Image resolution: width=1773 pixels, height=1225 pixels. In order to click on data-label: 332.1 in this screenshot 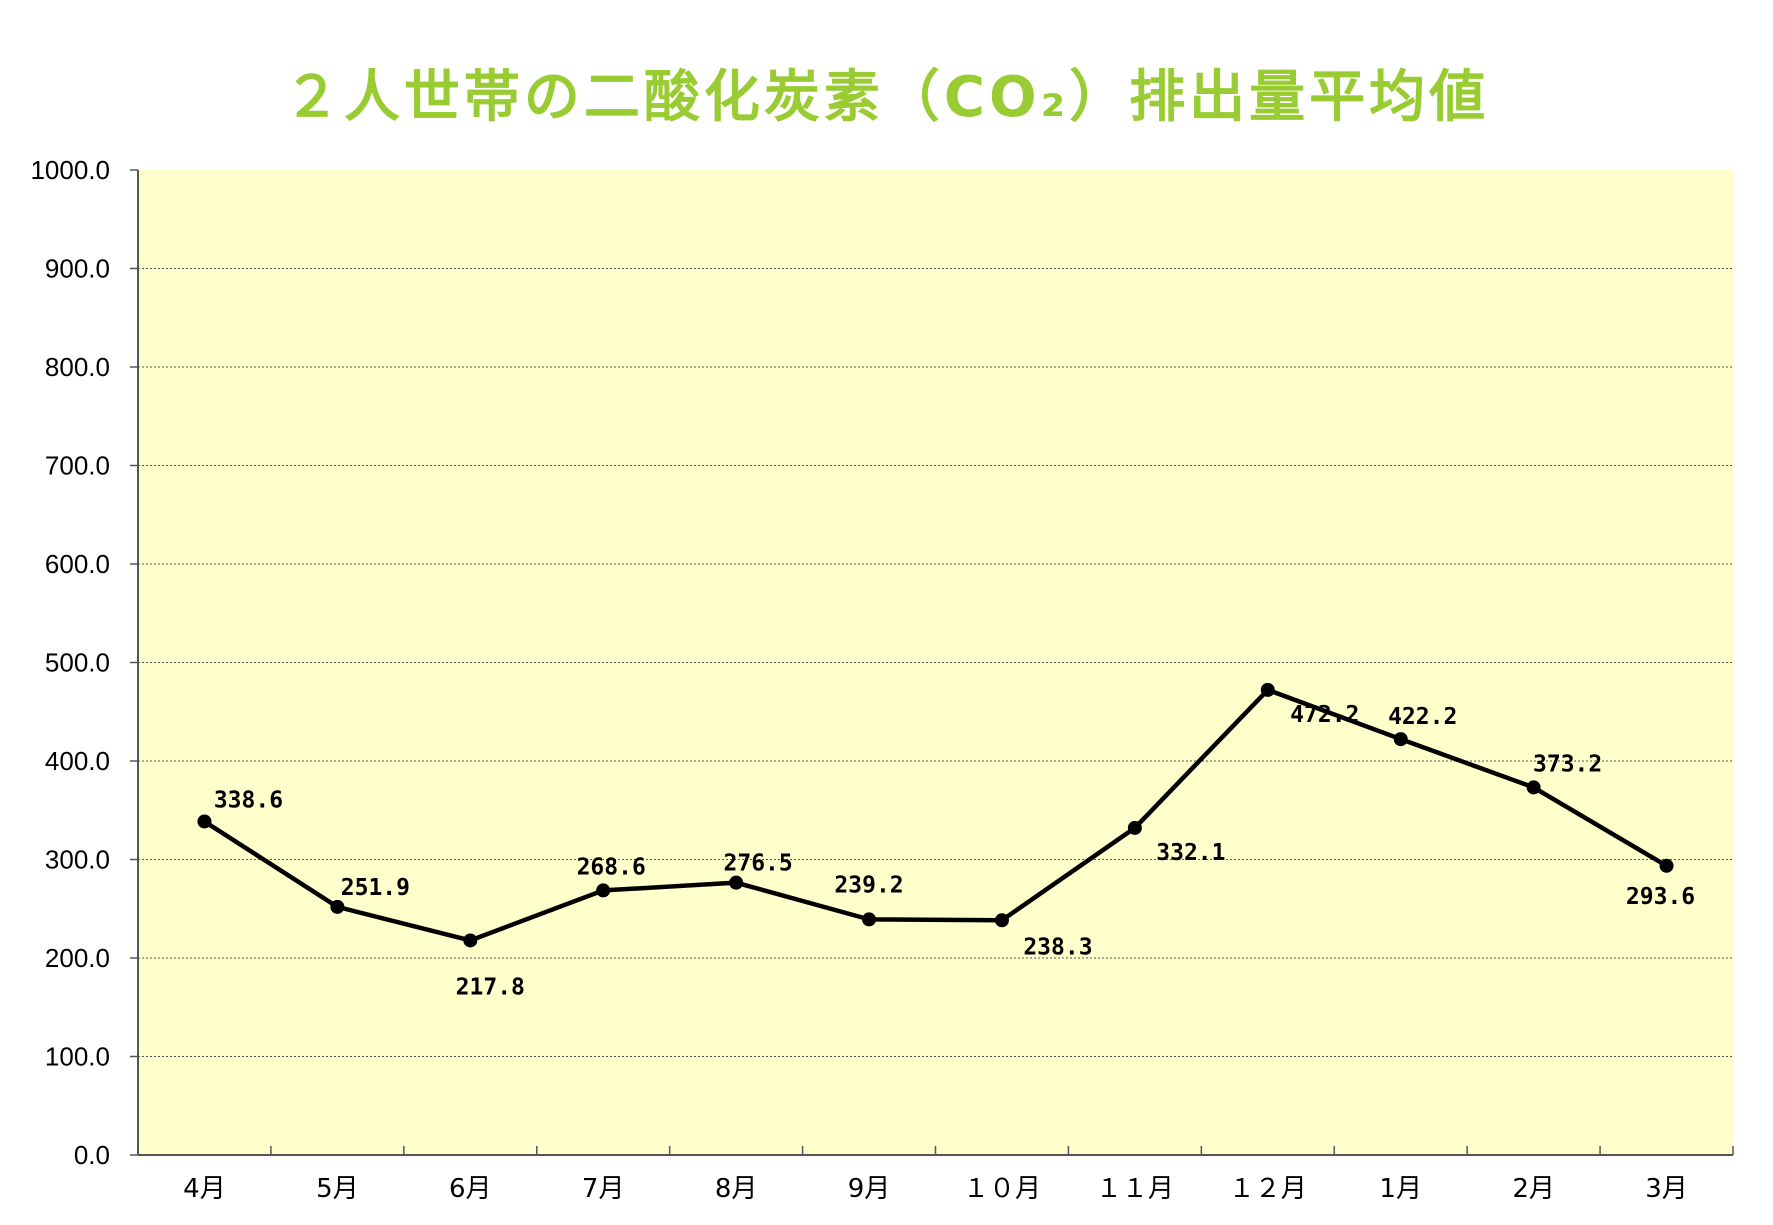, I will do `click(1190, 853)`.